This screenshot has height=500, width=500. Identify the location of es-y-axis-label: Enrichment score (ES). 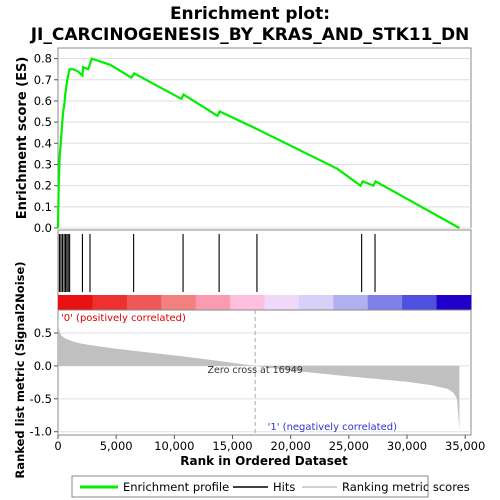
(22, 138).